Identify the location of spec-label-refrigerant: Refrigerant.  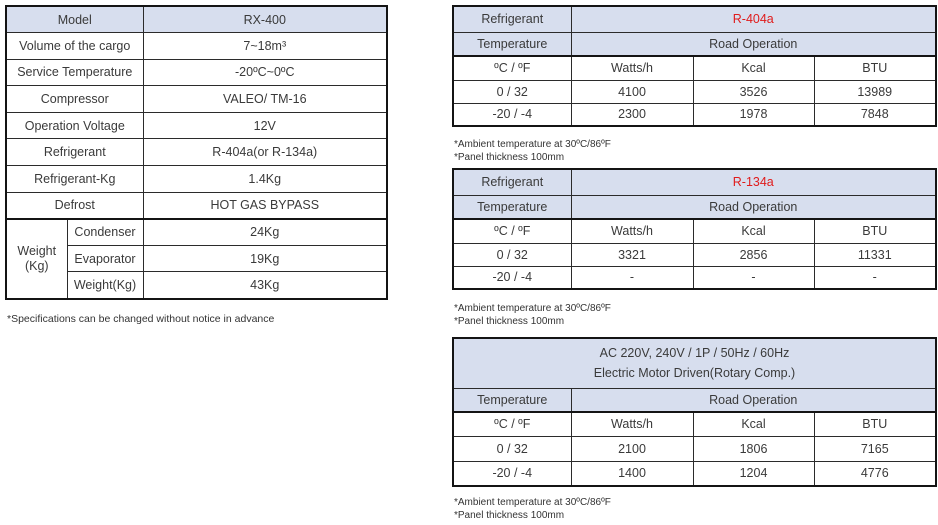
(74, 152).